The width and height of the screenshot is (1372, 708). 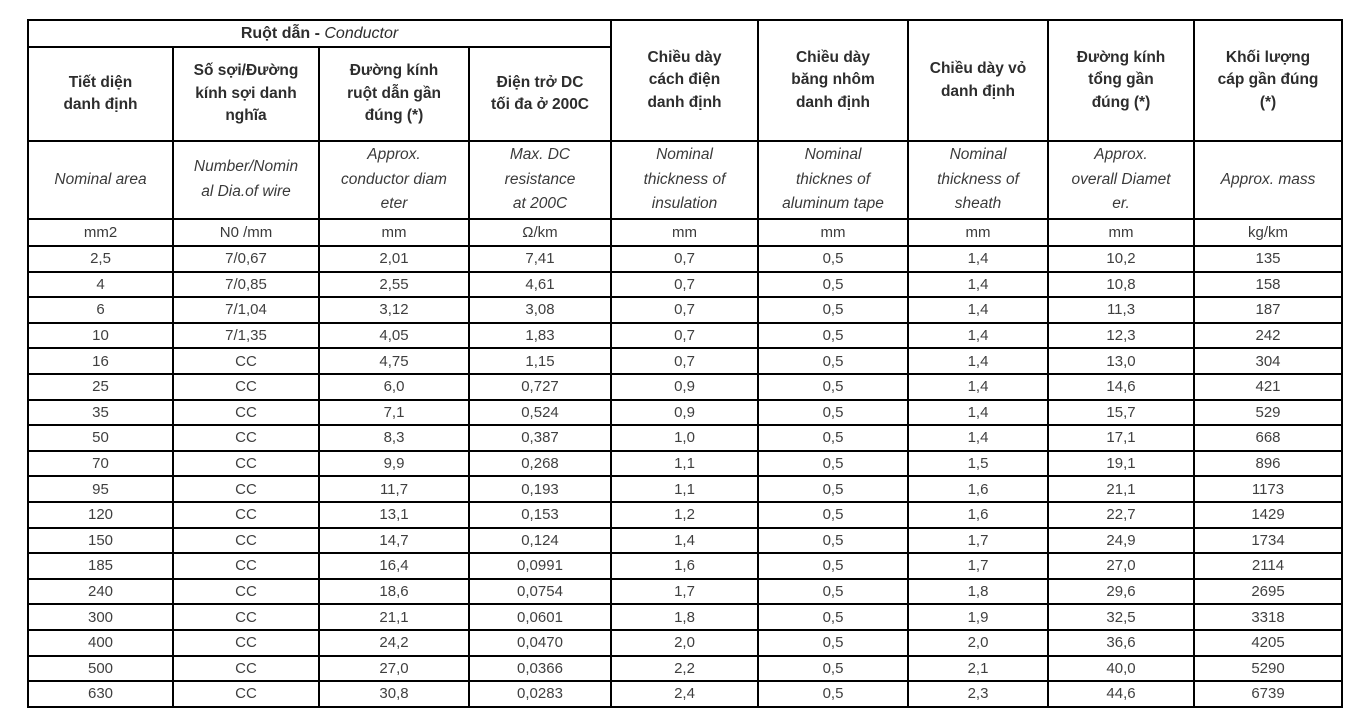 What do you see at coordinates (394, 386) in the screenshot?
I see `table-cell: 6,0` at bounding box center [394, 386].